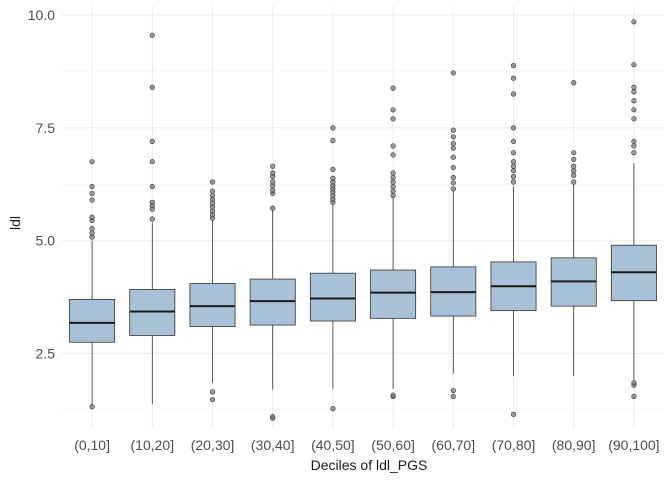 This screenshot has width=672, height=480. What do you see at coordinates (454, 445) in the screenshot?
I see `x-tick-label: (60,70]` at bounding box center [454, 445].